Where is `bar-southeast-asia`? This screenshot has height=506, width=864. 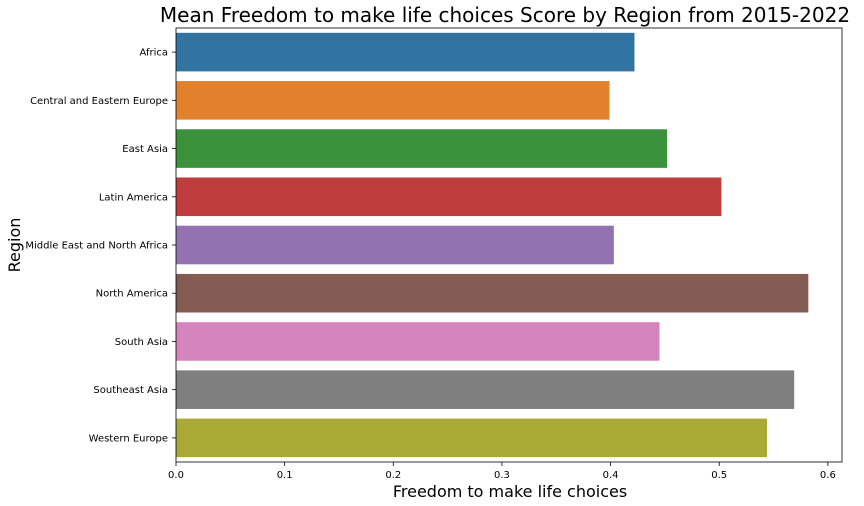
bar-southeast-asia is located at coordinates (485, 389).